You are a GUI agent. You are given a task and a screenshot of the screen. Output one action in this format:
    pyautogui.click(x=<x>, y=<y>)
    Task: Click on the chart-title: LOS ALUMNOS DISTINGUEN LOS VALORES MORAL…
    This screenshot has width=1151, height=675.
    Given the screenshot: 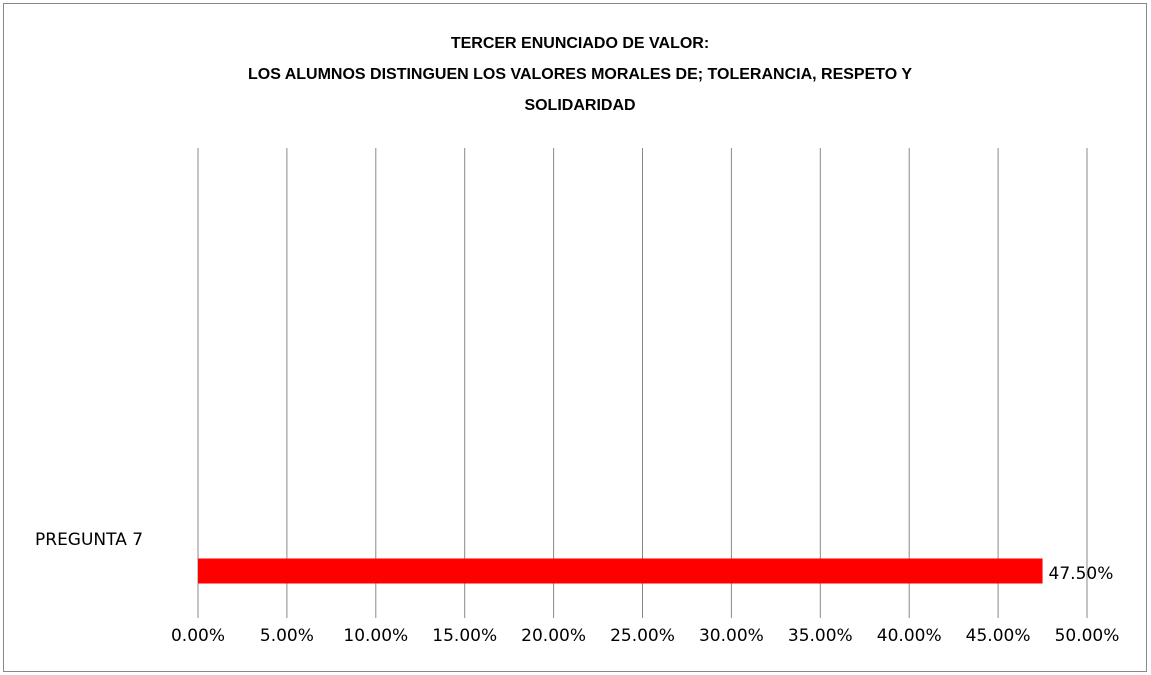 What is the action you would take?
    pyautogui.click(x=580, y=74)
    